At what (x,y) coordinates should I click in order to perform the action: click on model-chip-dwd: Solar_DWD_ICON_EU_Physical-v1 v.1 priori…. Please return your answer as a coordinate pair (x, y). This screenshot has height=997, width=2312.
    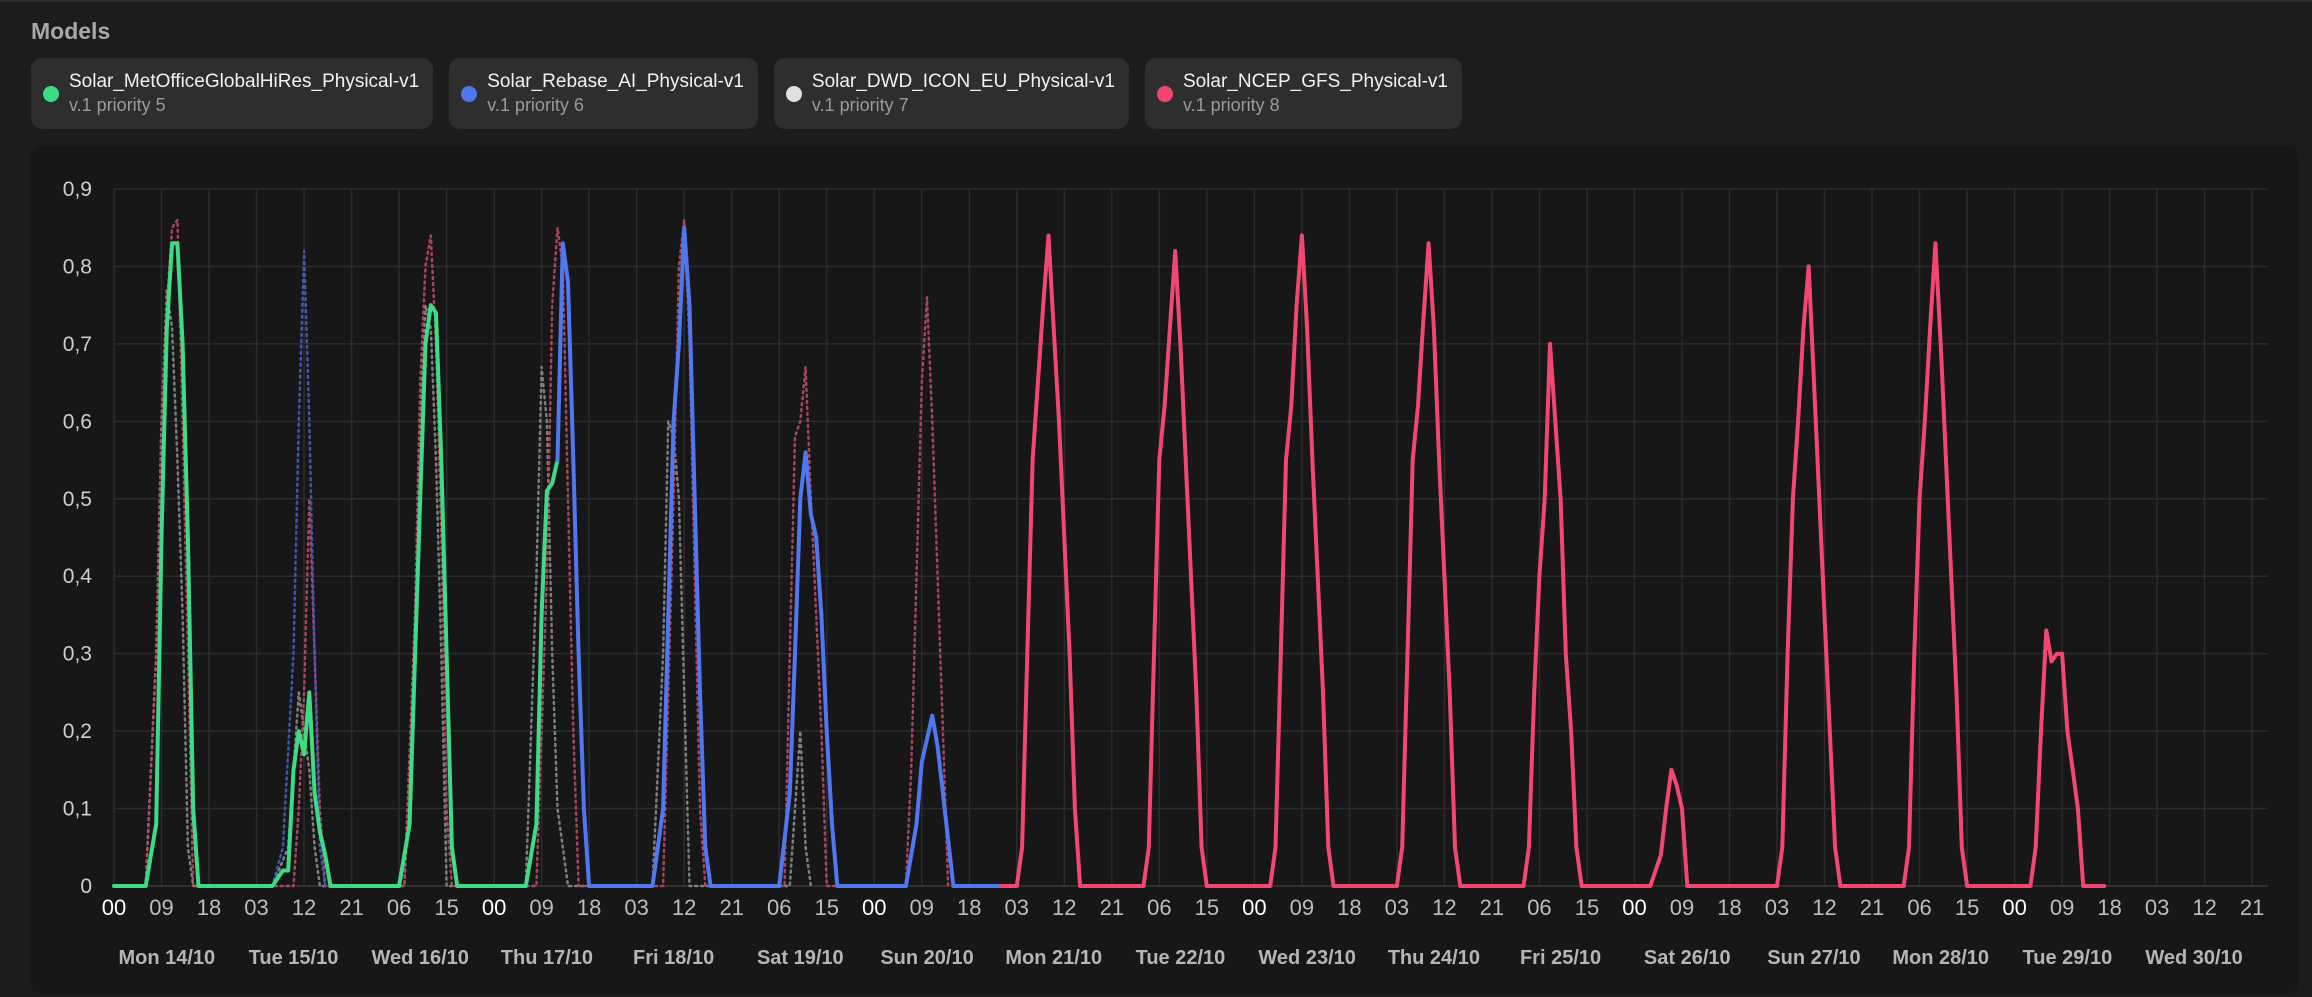
    Looking at the image, I should click on (951, 93).